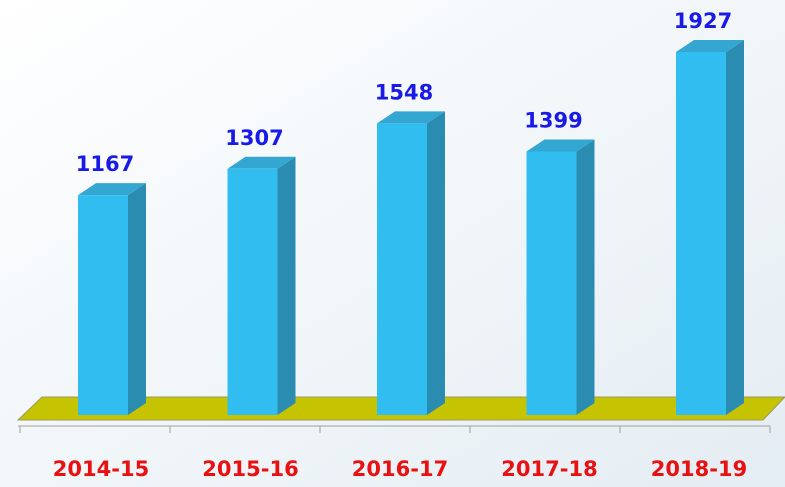  I want to click on value-label: 1399, so click(553, 120).